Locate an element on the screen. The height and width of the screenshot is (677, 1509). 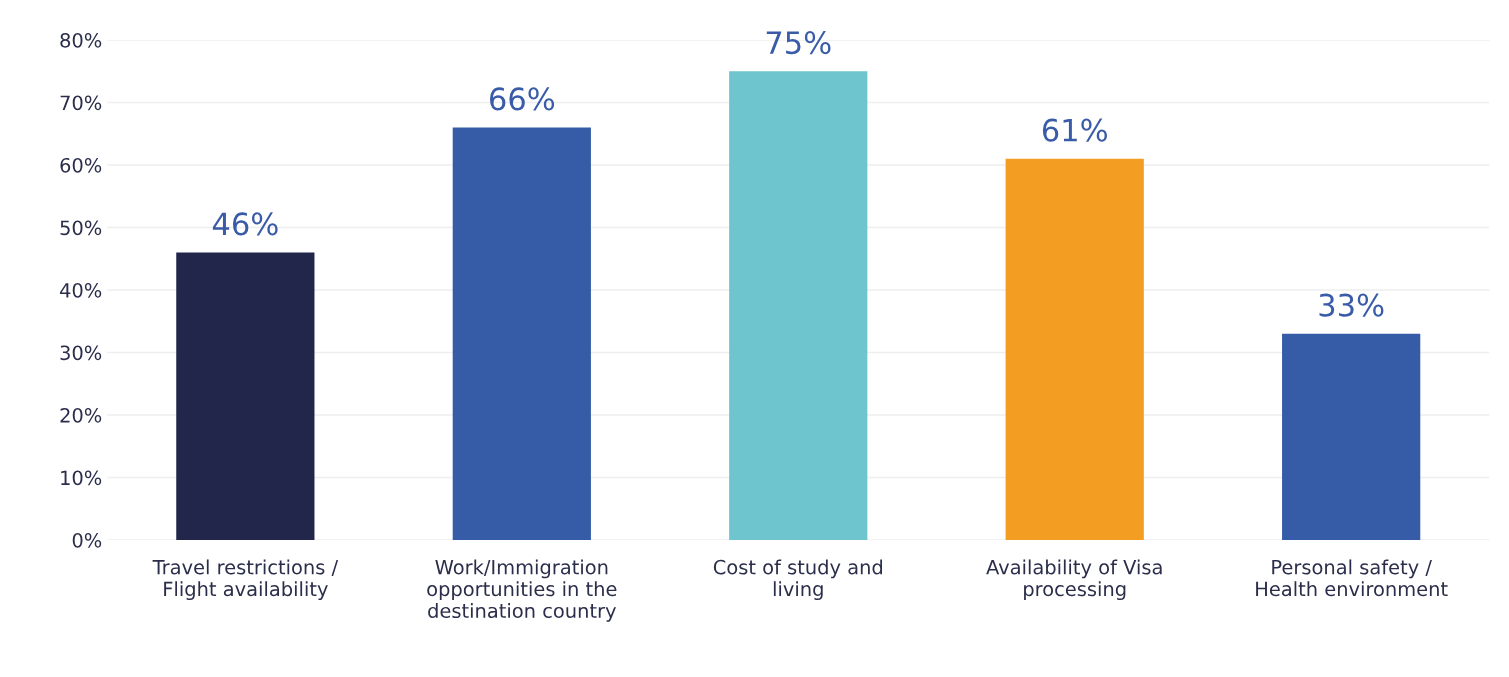
y-tick-label: 0% is located at coordinates (87, 540).